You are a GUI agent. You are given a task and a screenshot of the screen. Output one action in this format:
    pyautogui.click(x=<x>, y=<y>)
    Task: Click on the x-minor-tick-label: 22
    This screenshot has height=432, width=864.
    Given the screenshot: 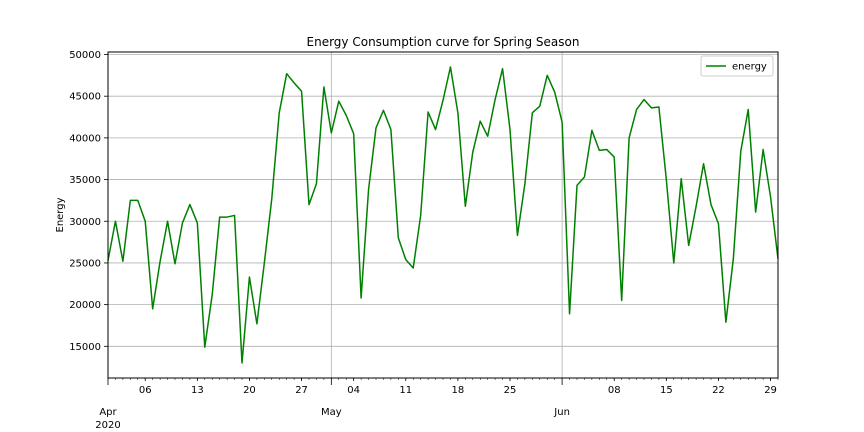 What is the action you would take?
    pyautogui.click(x=718, y=390)
    